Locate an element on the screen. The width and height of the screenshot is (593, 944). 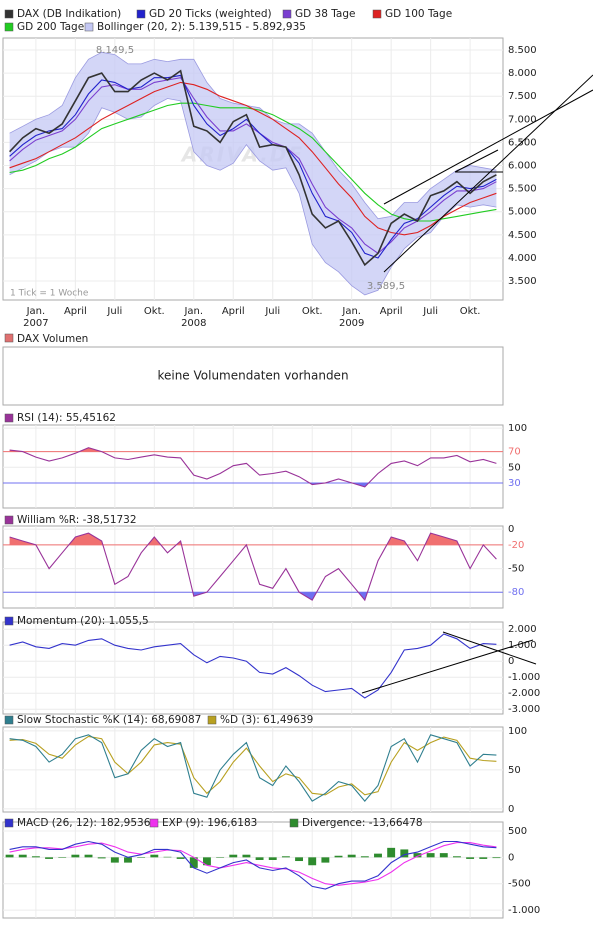
volume-panel: DAX Volumen keine Volumendaten vorhanden is located at coordinates (253, 369).